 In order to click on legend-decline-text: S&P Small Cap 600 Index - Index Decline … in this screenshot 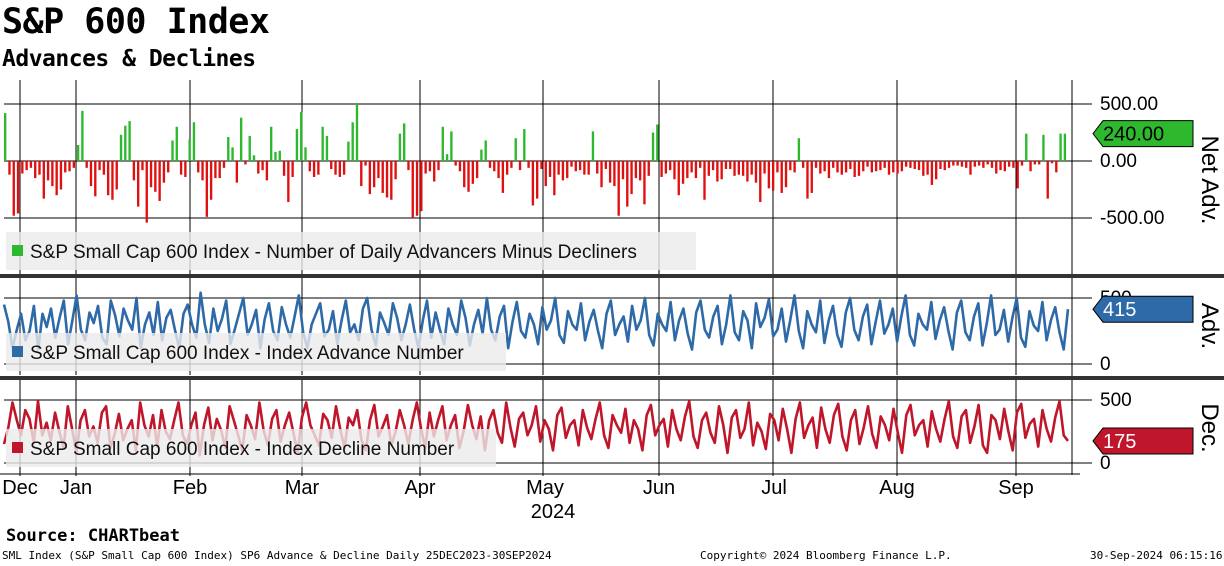, I will do `click(242, 449)`.